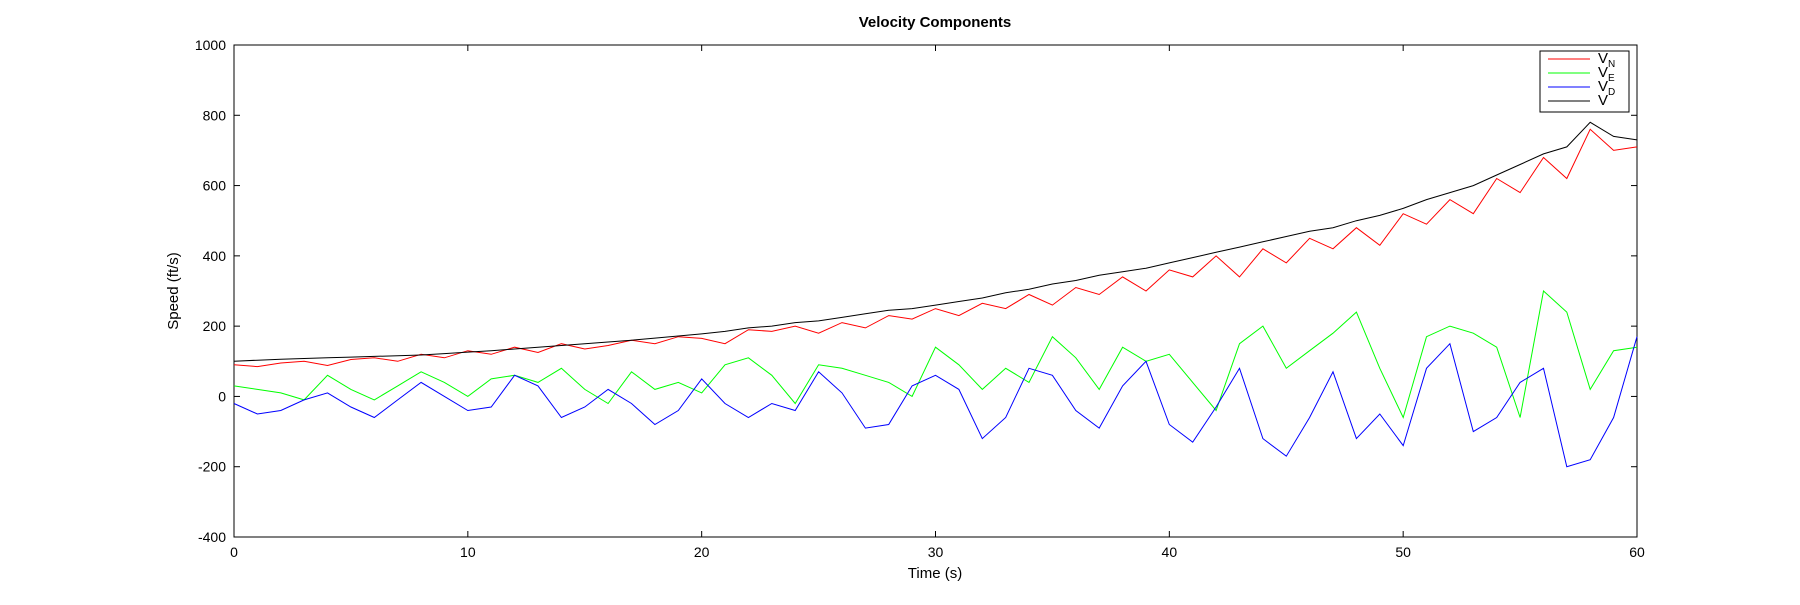 The image size is (1800, 605). I want to click on x-tick-label: 20, so click(702, 552).